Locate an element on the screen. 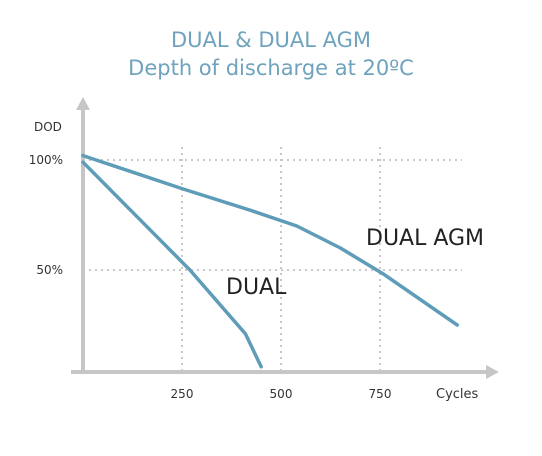 The height and width of the screenshot is (456, 542). x-axis-label: Cycles is located at coordinates (457, 394).